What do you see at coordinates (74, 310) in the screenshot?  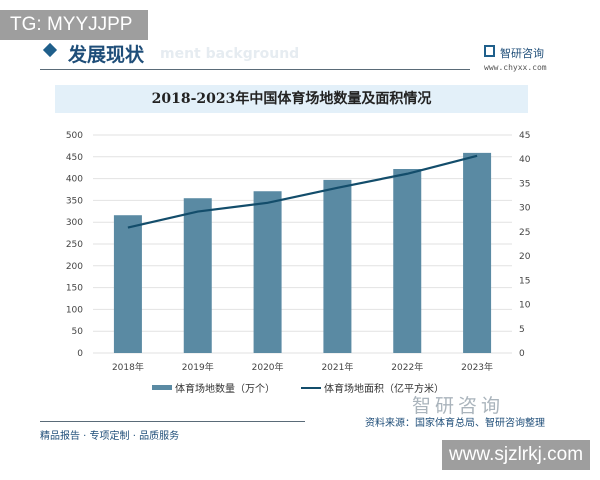 I see `y-left-tick-label: 100` at bounding box center [74, 310].